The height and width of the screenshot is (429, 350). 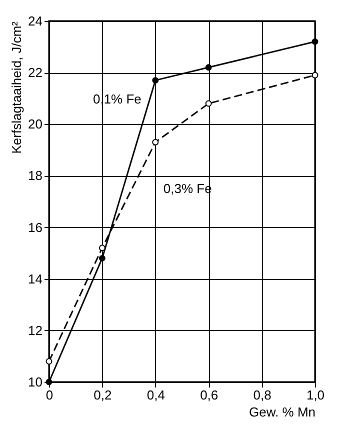 I want to click on y-tick-label: 22, so click(x=35, y=72).